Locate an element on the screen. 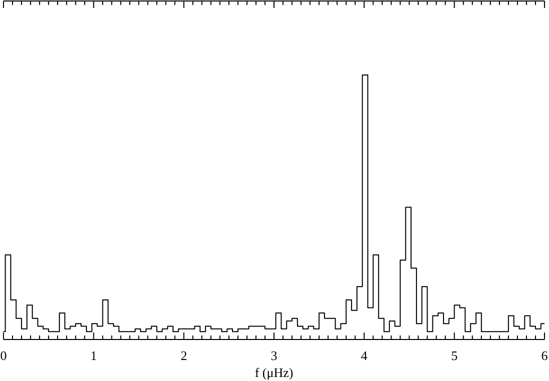 The height and width of the screenshot is (381, 549). x-tick-label: 2 is located at coordinates (184, 355).